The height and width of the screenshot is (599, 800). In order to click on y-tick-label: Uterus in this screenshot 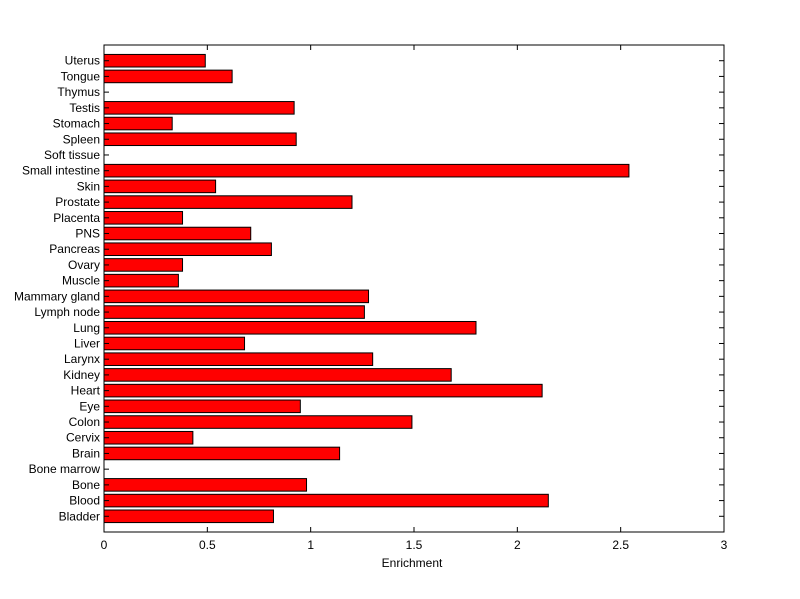, I will do `click(82, 61)`.